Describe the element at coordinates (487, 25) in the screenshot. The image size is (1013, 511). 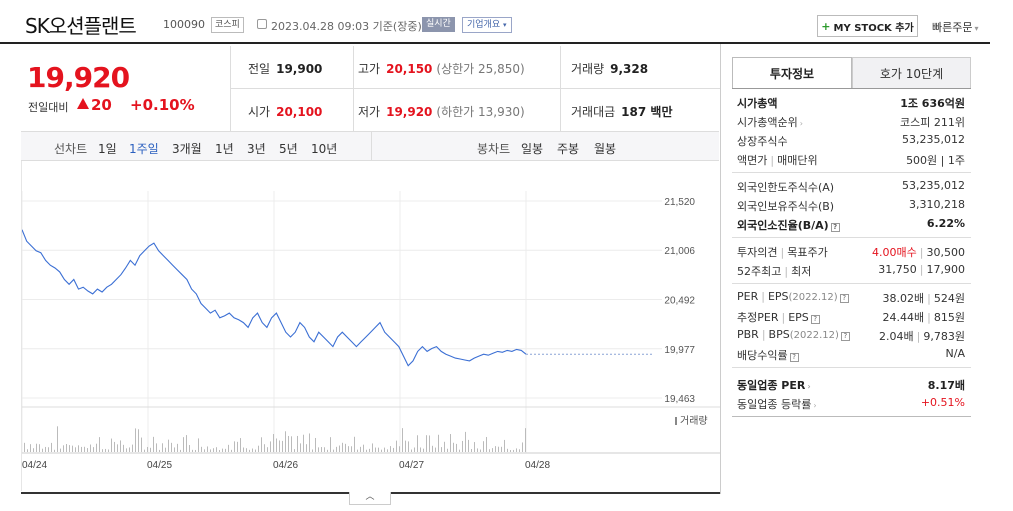
I see `company-overview-dropdown: 기업개요 ▾` at that location.